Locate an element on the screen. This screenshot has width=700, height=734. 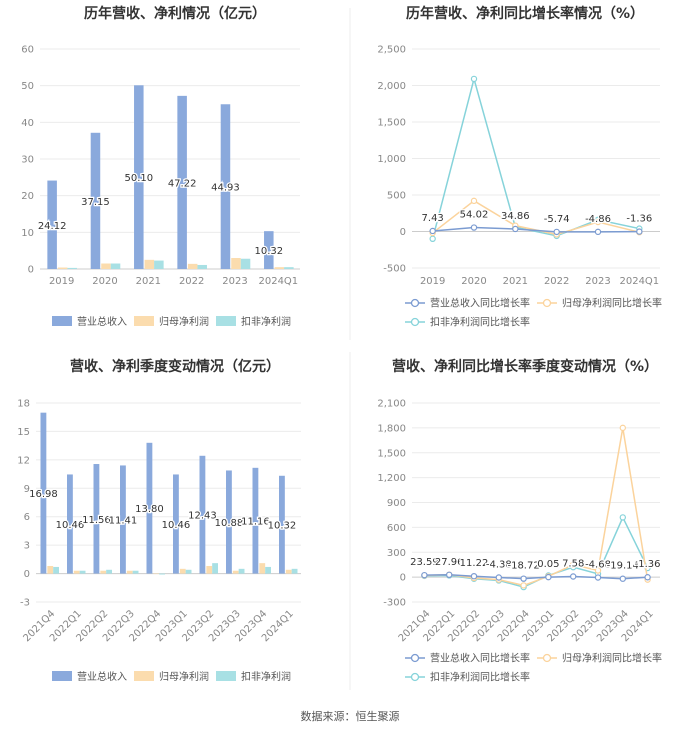
data-label: 37.15 is located at coordinates (95, 202).